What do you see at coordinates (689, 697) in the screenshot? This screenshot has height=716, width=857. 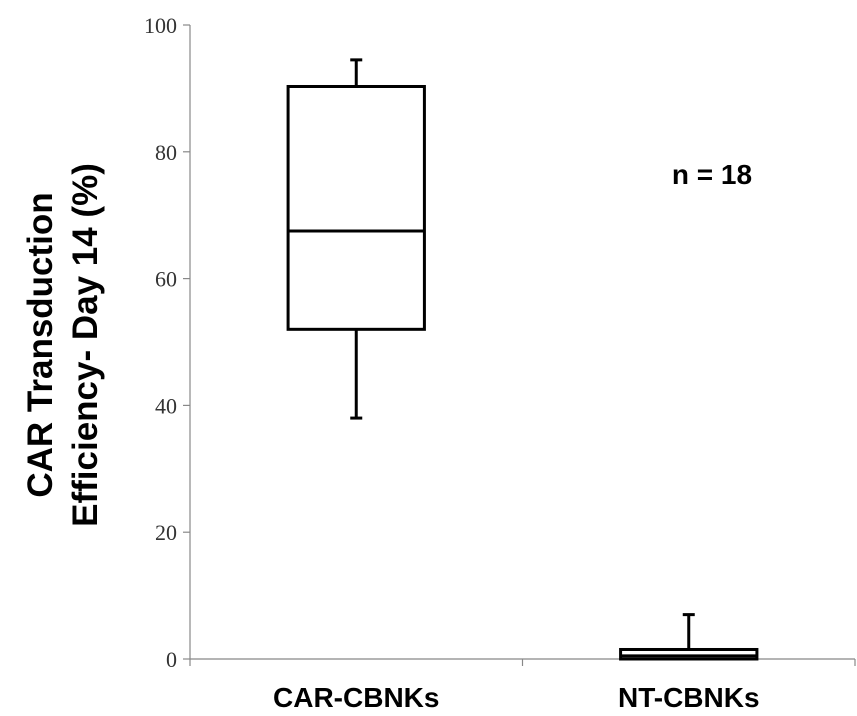 I see `x-category-label: NT-CBNKs` at bounding box center [689, 697].